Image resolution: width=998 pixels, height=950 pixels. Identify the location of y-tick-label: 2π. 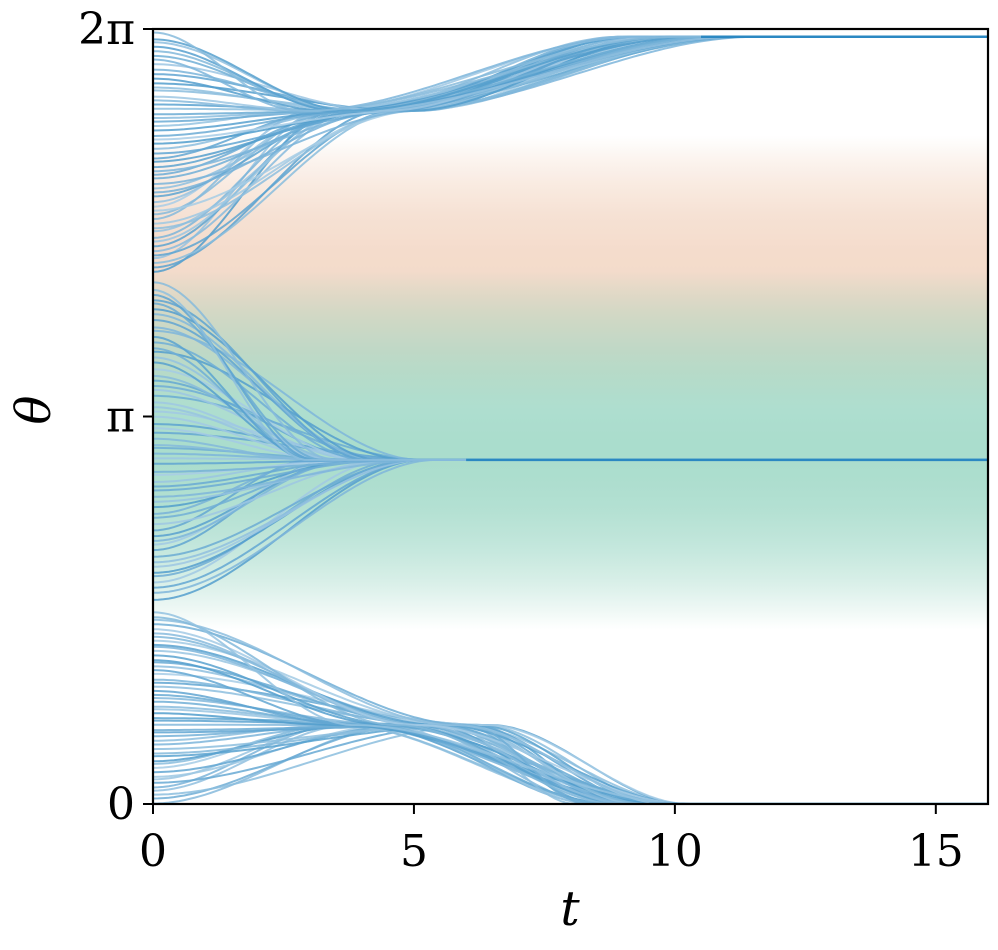
(106, 29).